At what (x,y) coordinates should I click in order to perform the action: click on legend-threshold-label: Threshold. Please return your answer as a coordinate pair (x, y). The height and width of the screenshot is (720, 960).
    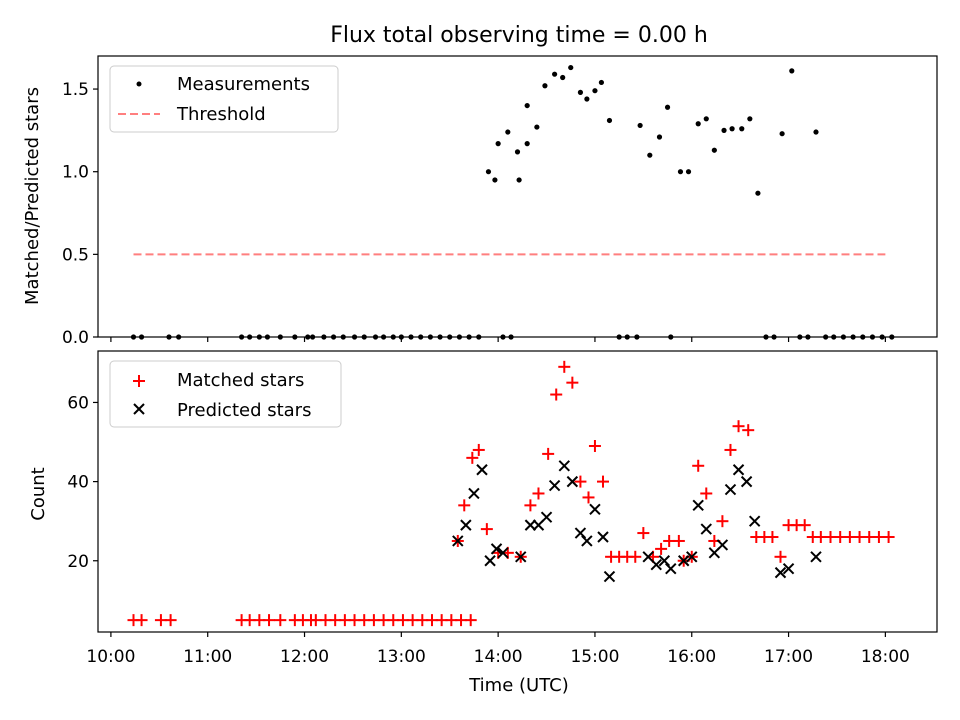
    Looking at the image, I should click on (221, 114).